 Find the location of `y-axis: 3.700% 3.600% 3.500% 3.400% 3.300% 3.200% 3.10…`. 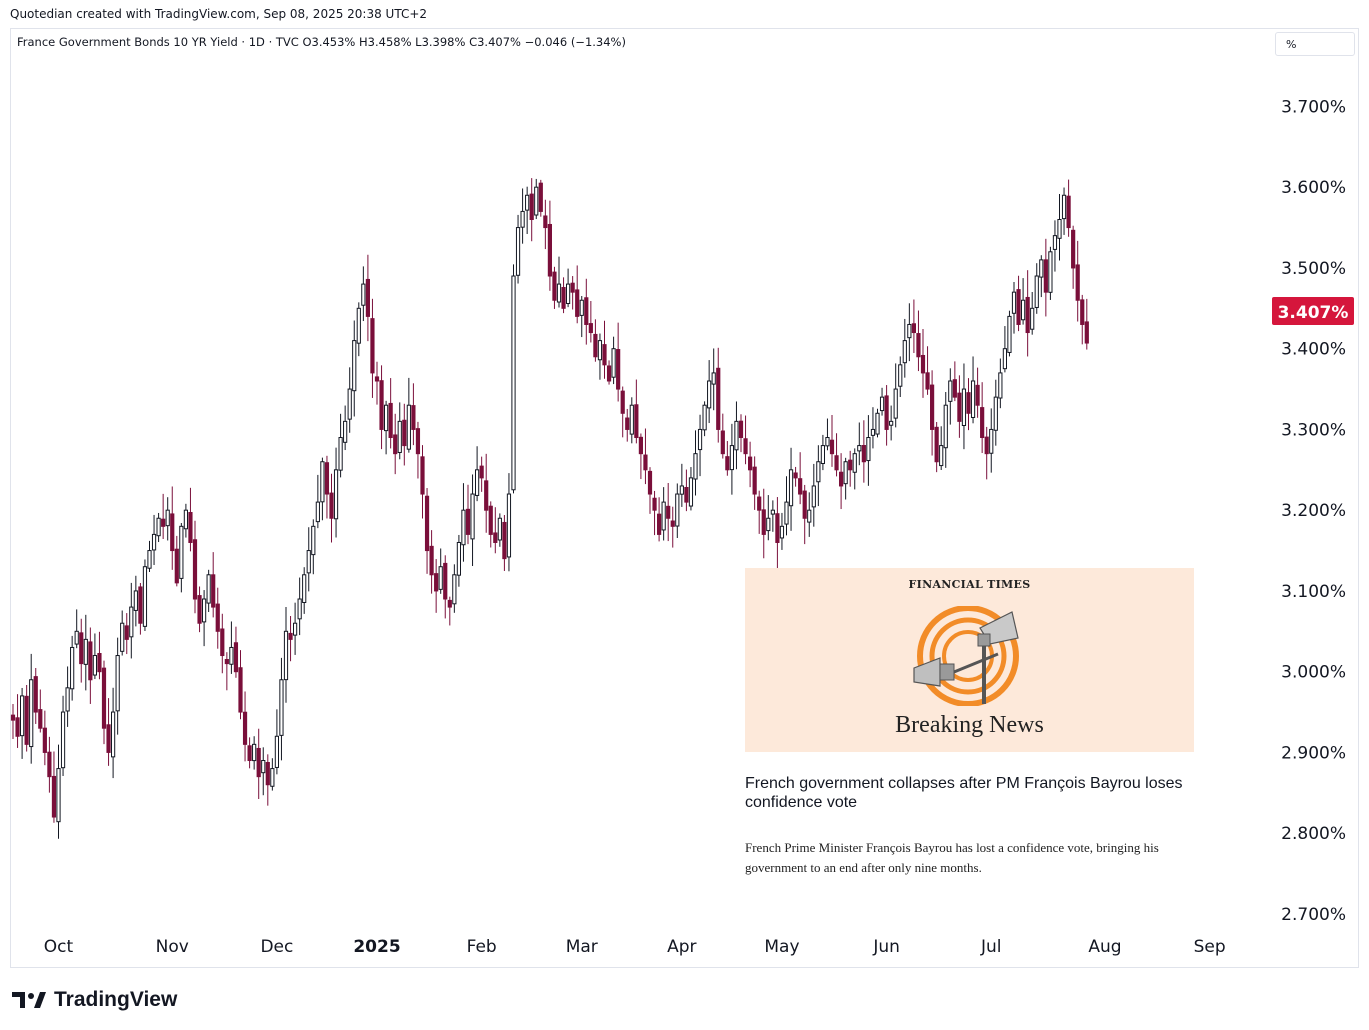

y-axis: 3.700% 3.600% 3.500% 3.400% 3.300% 3.200% 3.10… is located at coordinates (1313, 510).